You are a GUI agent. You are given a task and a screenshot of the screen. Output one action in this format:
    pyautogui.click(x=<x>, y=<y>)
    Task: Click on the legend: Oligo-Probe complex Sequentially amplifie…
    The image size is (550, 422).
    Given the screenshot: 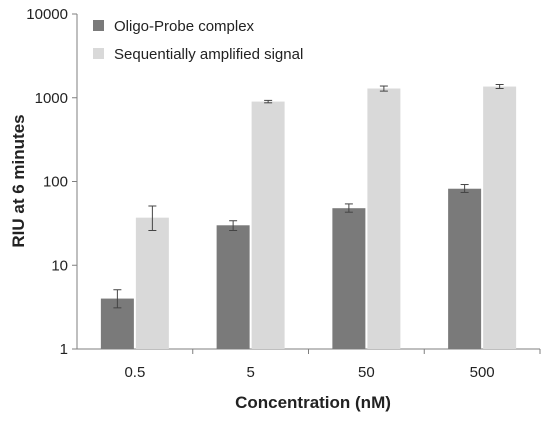 What is the action you would take?
    pyautogui.click(x=198, y=40)
    